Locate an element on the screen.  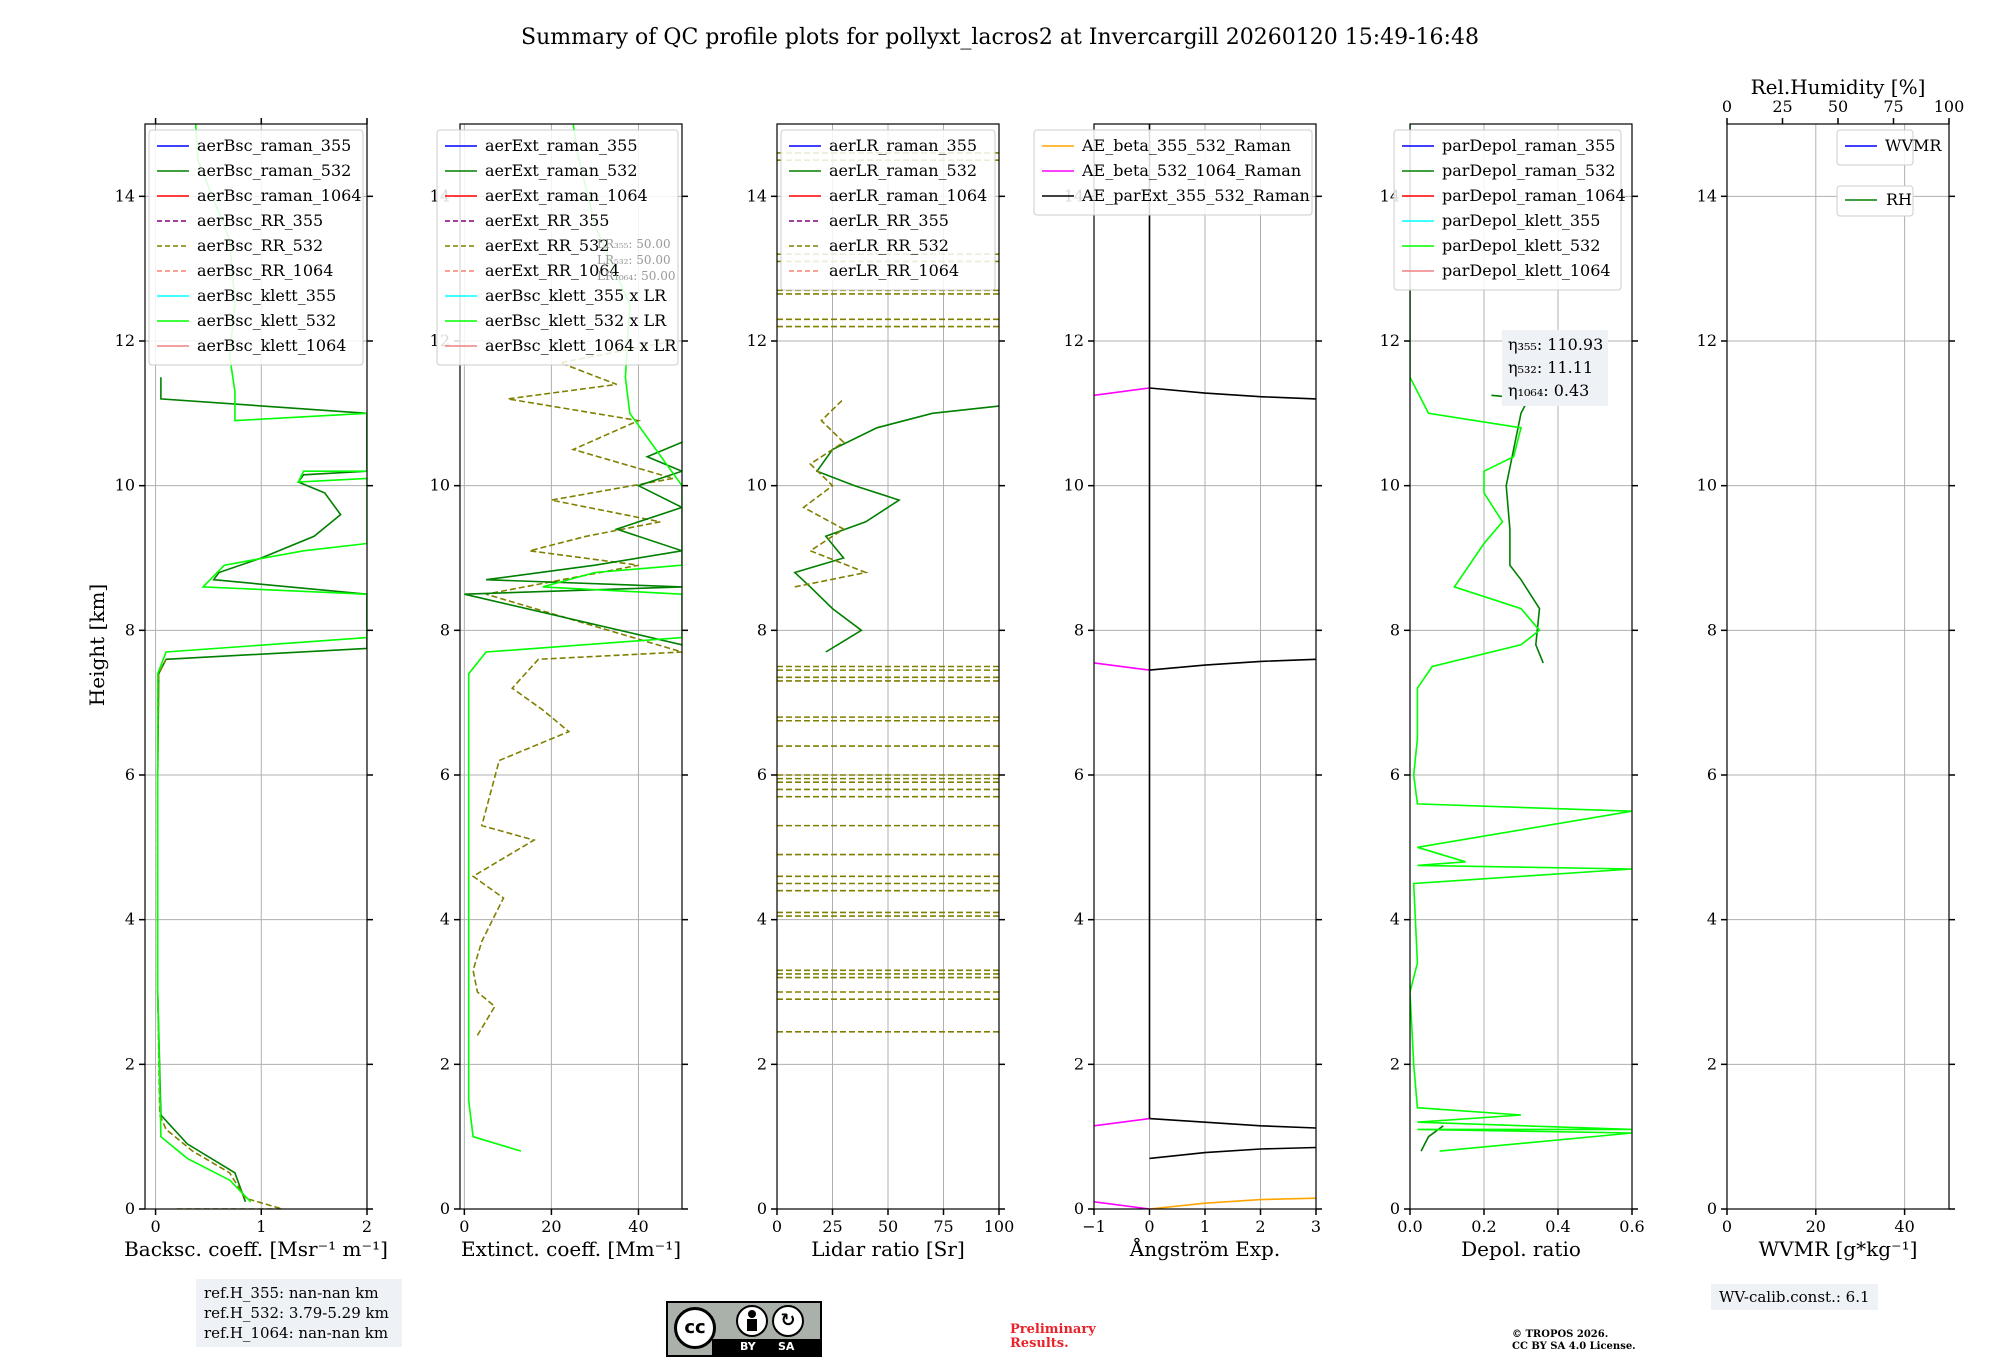
x-axis-label: Ångström Exp. is located at coordinates (1204, 1248).